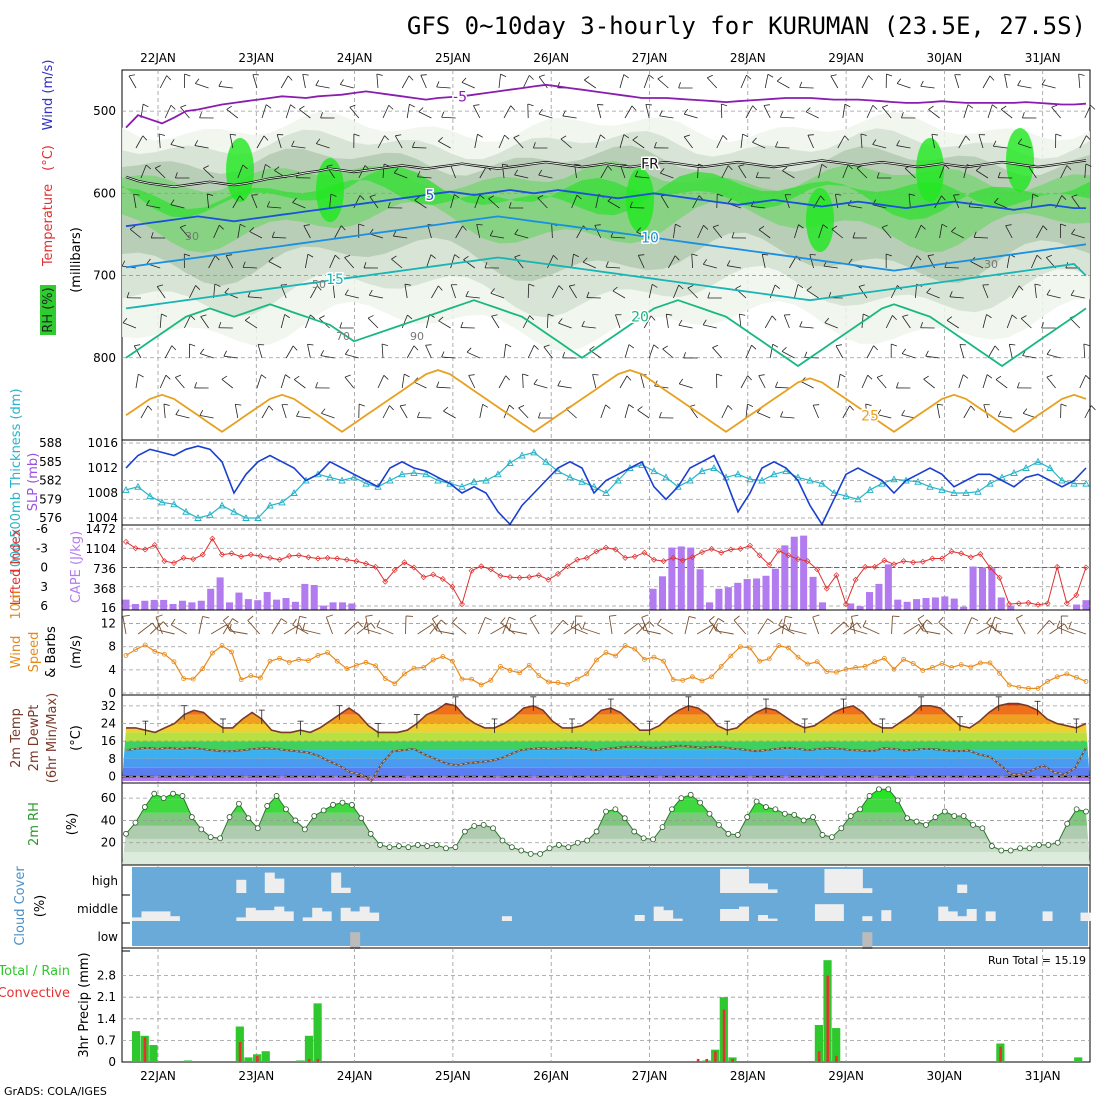  Describe the element at coordinates (106, 1019) in the screenshot. I see `y-tick-label: 1.4` at that location.